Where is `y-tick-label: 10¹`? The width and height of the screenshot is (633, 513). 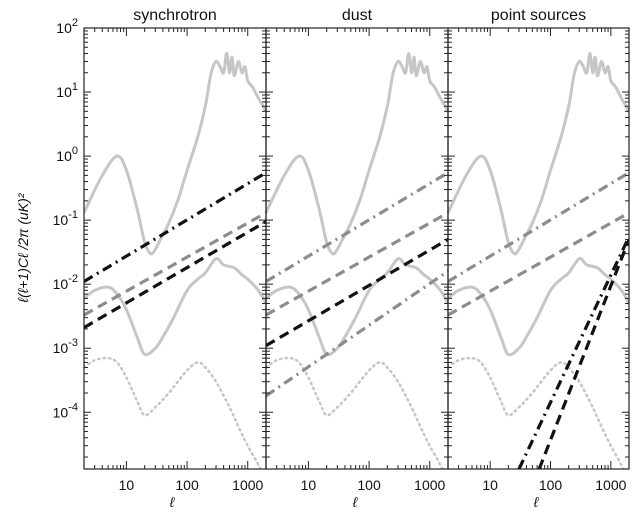 y-tick-label: 10¹ is located at coordinates (67, 90).